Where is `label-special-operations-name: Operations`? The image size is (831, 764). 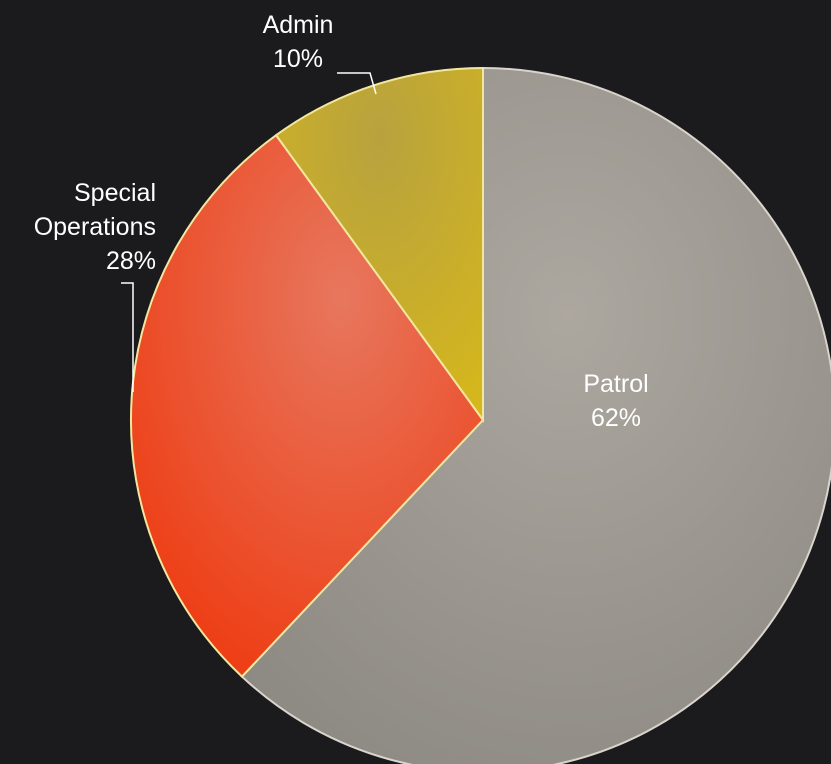 label-special-operations-name: Operations is located at coordinates (95, 227).